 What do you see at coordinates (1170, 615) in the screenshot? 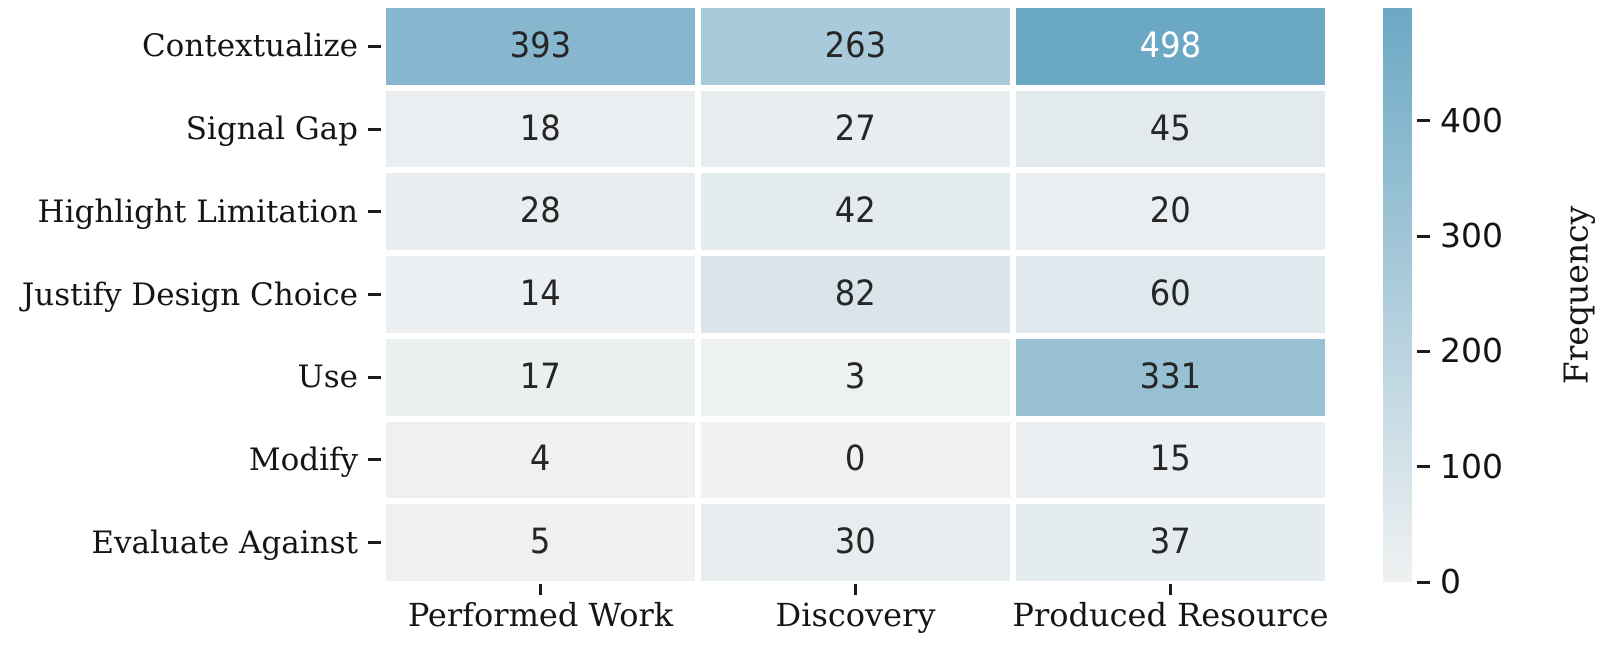
I see `column-label: Produced Resource` at bounding box center [1170, 615].